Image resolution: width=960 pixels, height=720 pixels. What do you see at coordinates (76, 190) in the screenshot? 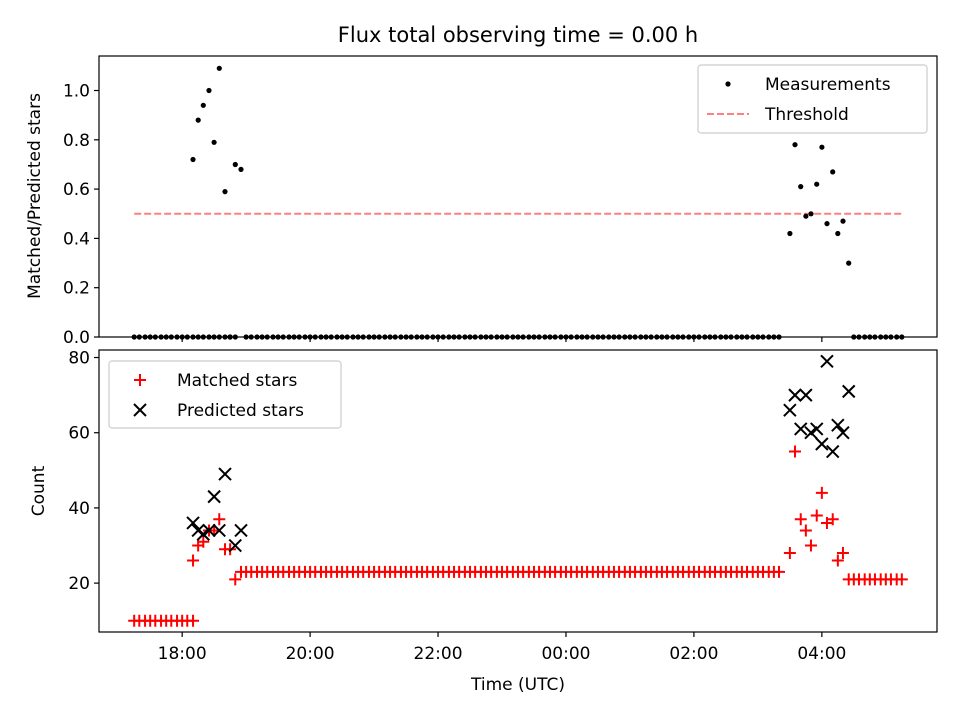
I see `top-y-tick-label: 0.6` at bounding box center [76, 190].